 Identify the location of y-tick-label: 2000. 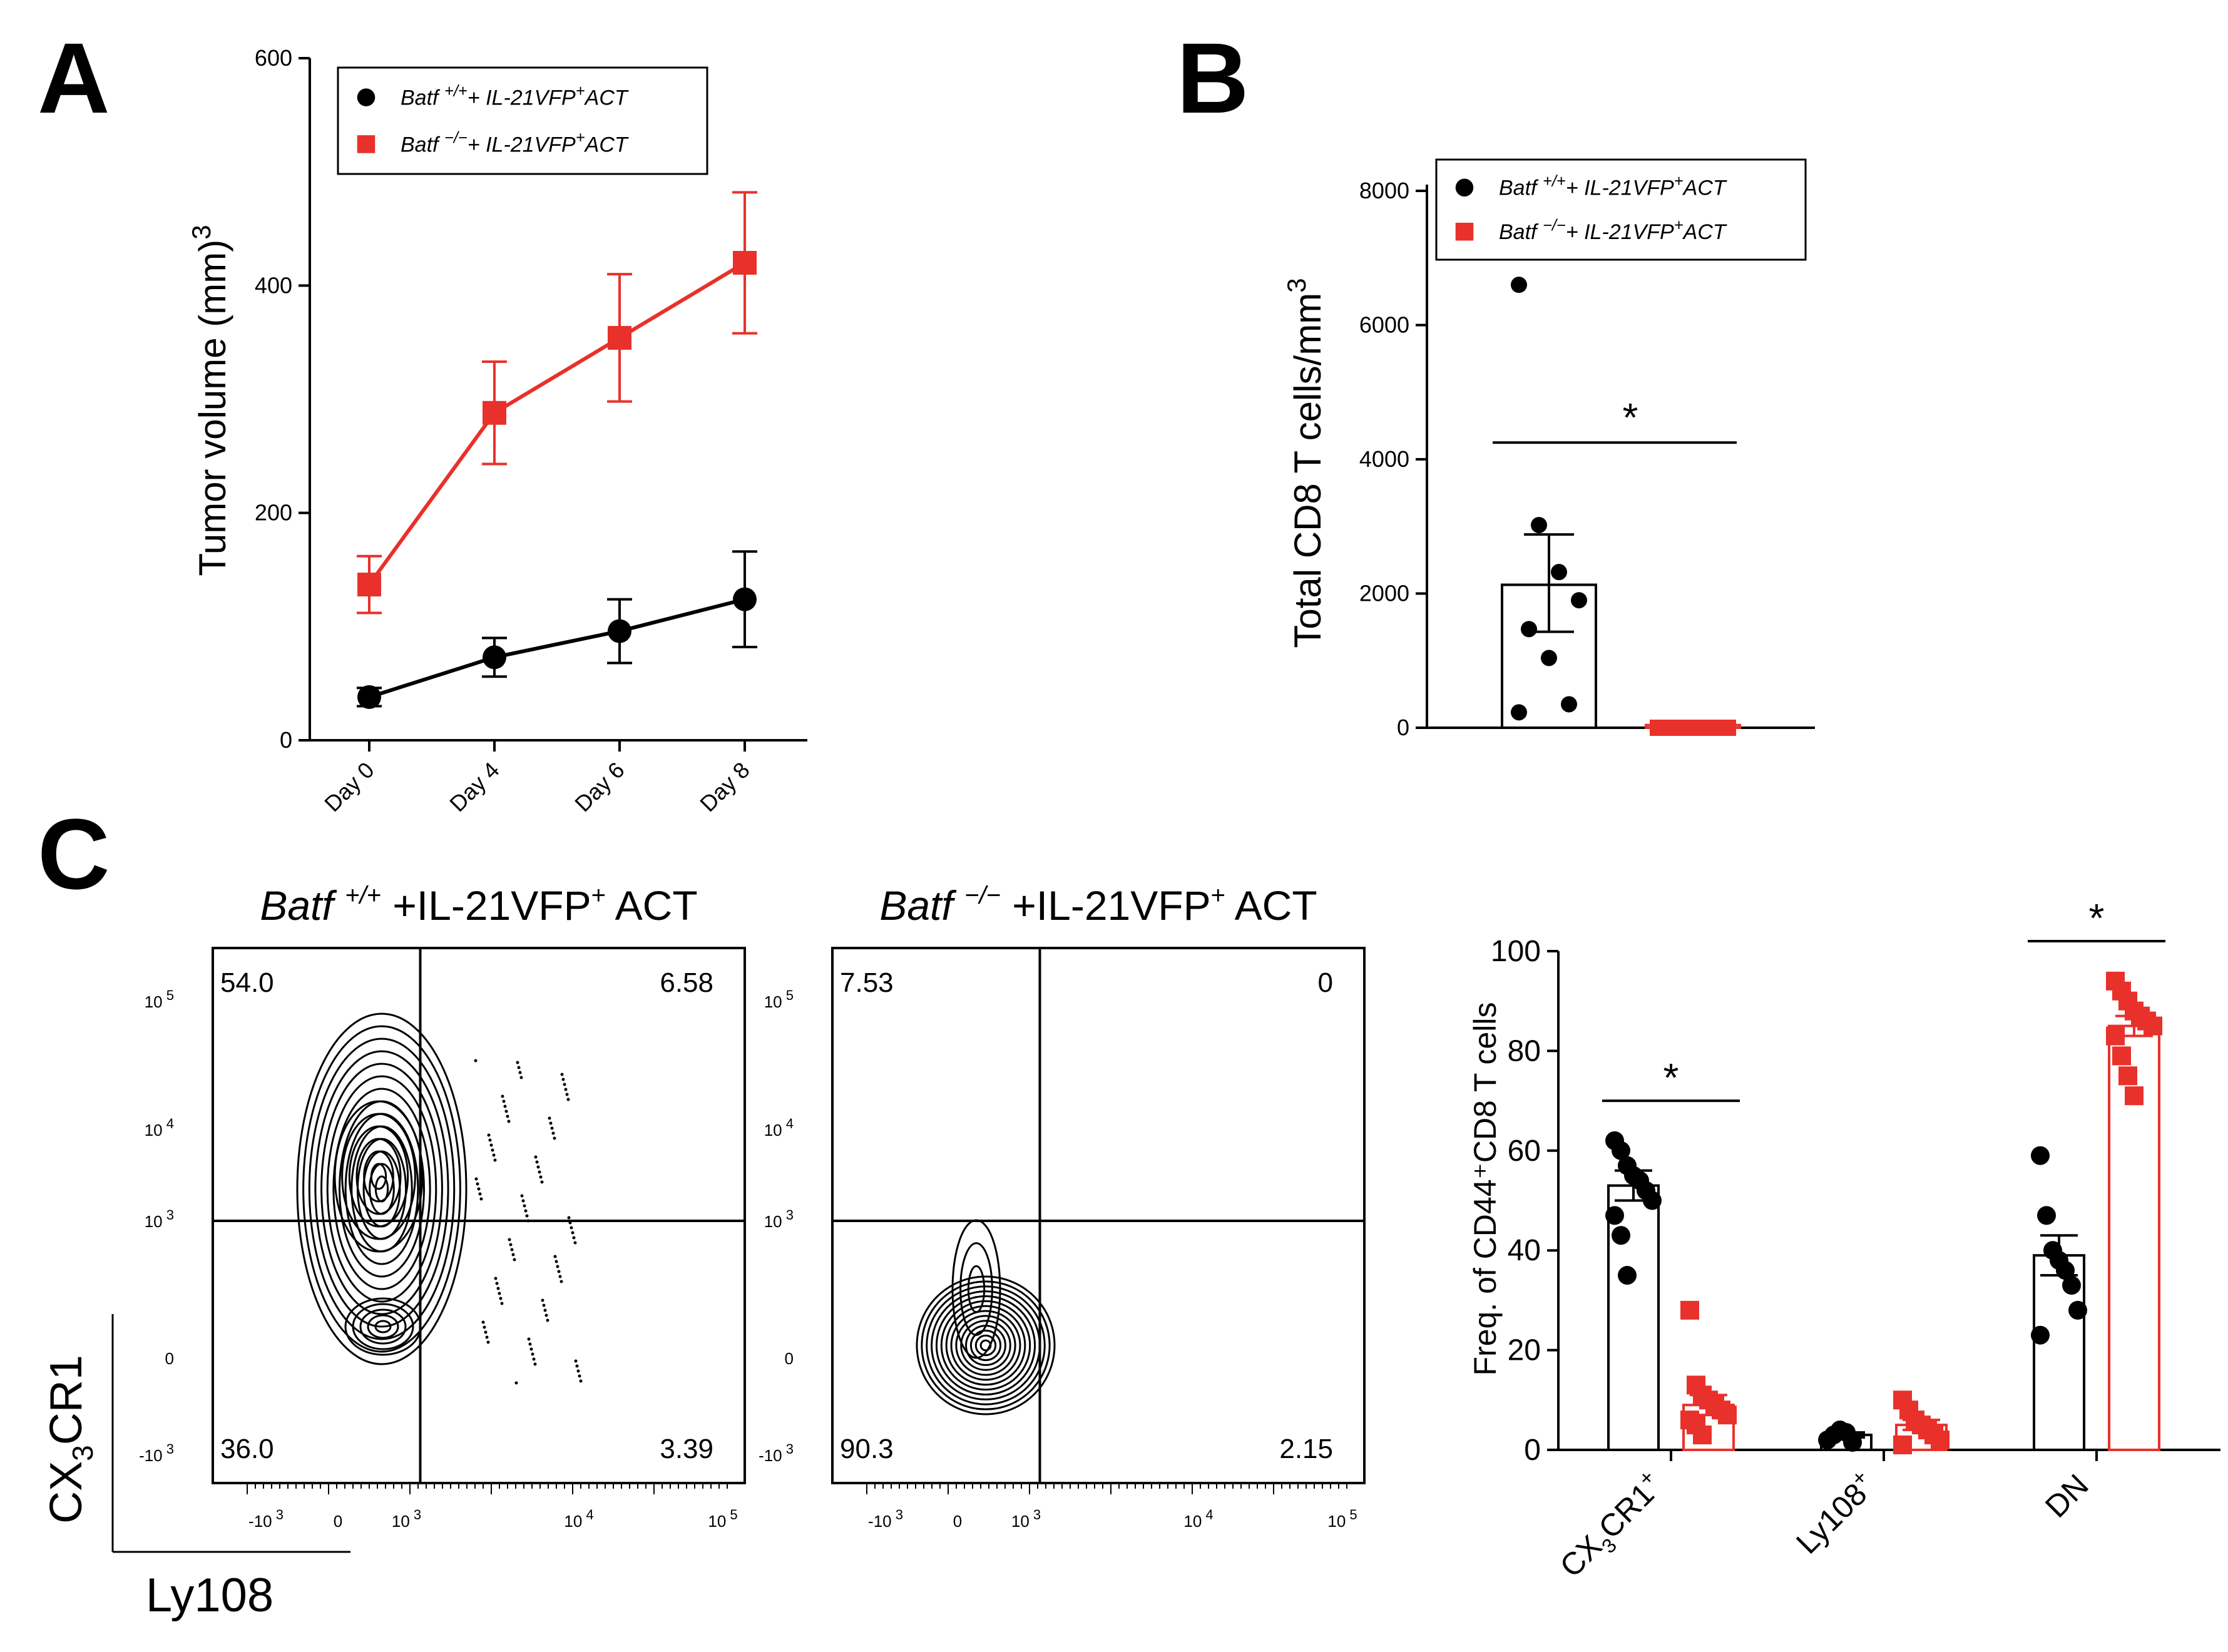
(1384, 593).